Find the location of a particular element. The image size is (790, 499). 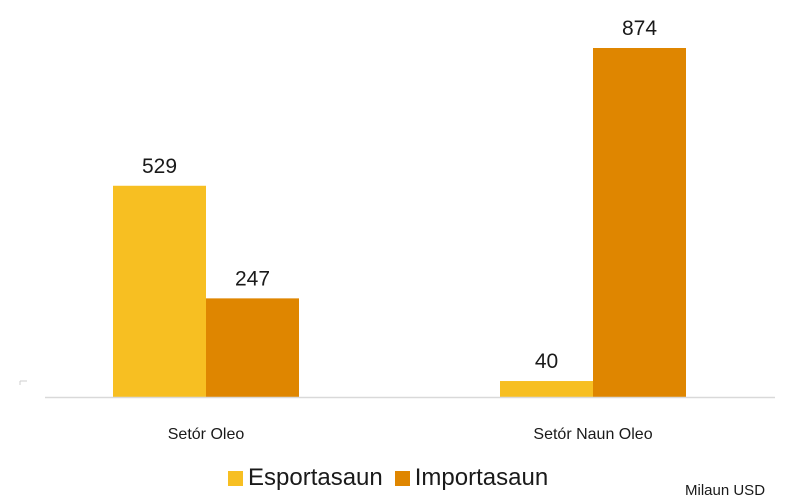

legend-item-esportasaun: Esportasaun is located at coordinates (305, 478).